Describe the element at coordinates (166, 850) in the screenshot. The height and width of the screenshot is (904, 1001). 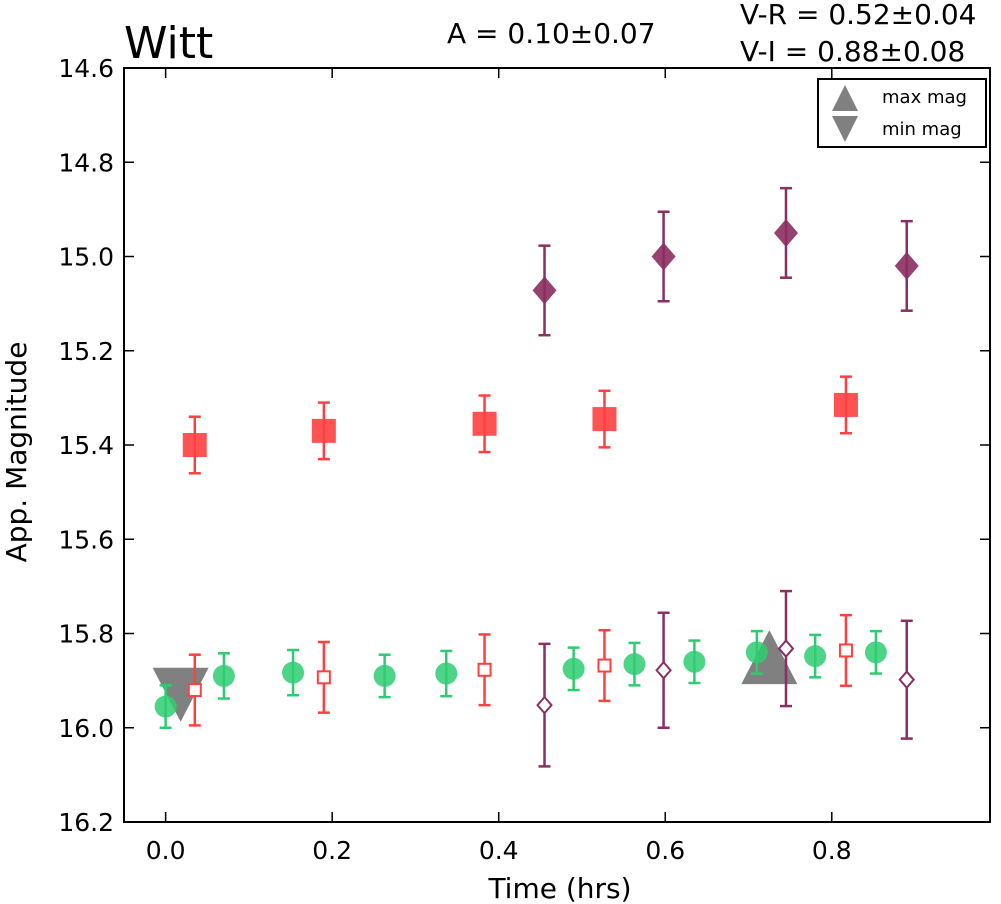
I see `x-tick-label: 0.0` at that location.